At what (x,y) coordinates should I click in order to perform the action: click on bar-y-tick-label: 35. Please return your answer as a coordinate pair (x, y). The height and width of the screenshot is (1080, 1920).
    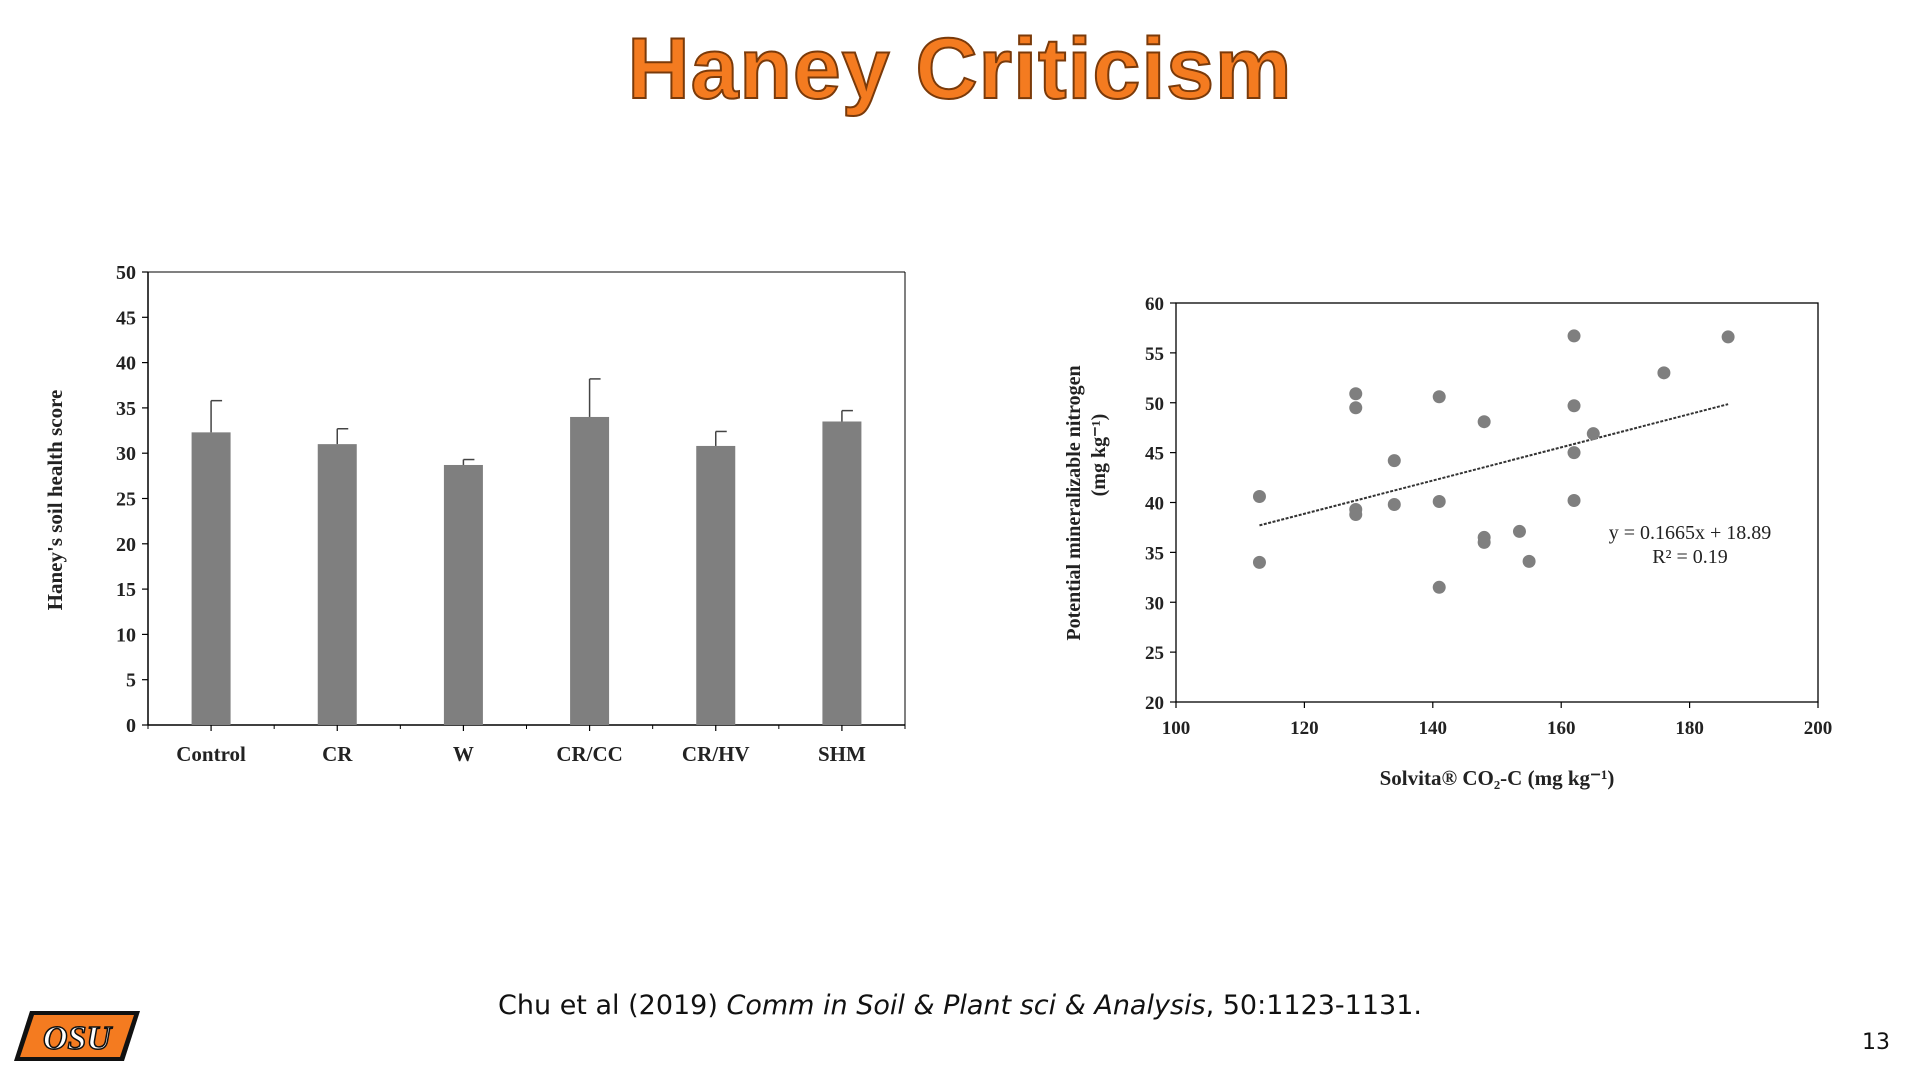
    Looking at the image, I should click on (126, 409).